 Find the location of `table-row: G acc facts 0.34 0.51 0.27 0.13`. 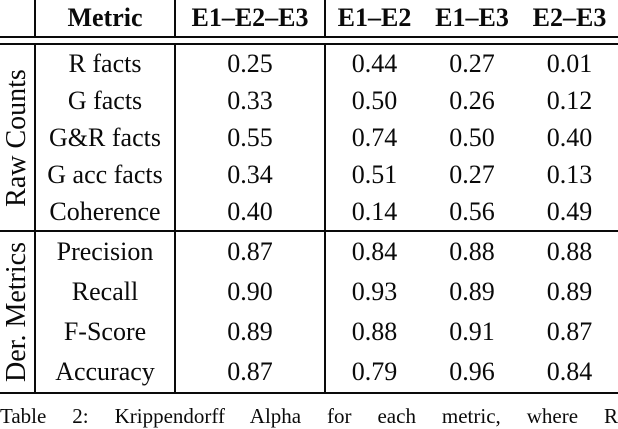

table-row: G acc facts 0.34 0.51 0.27 0.13 is located at coordinates (309, 174).